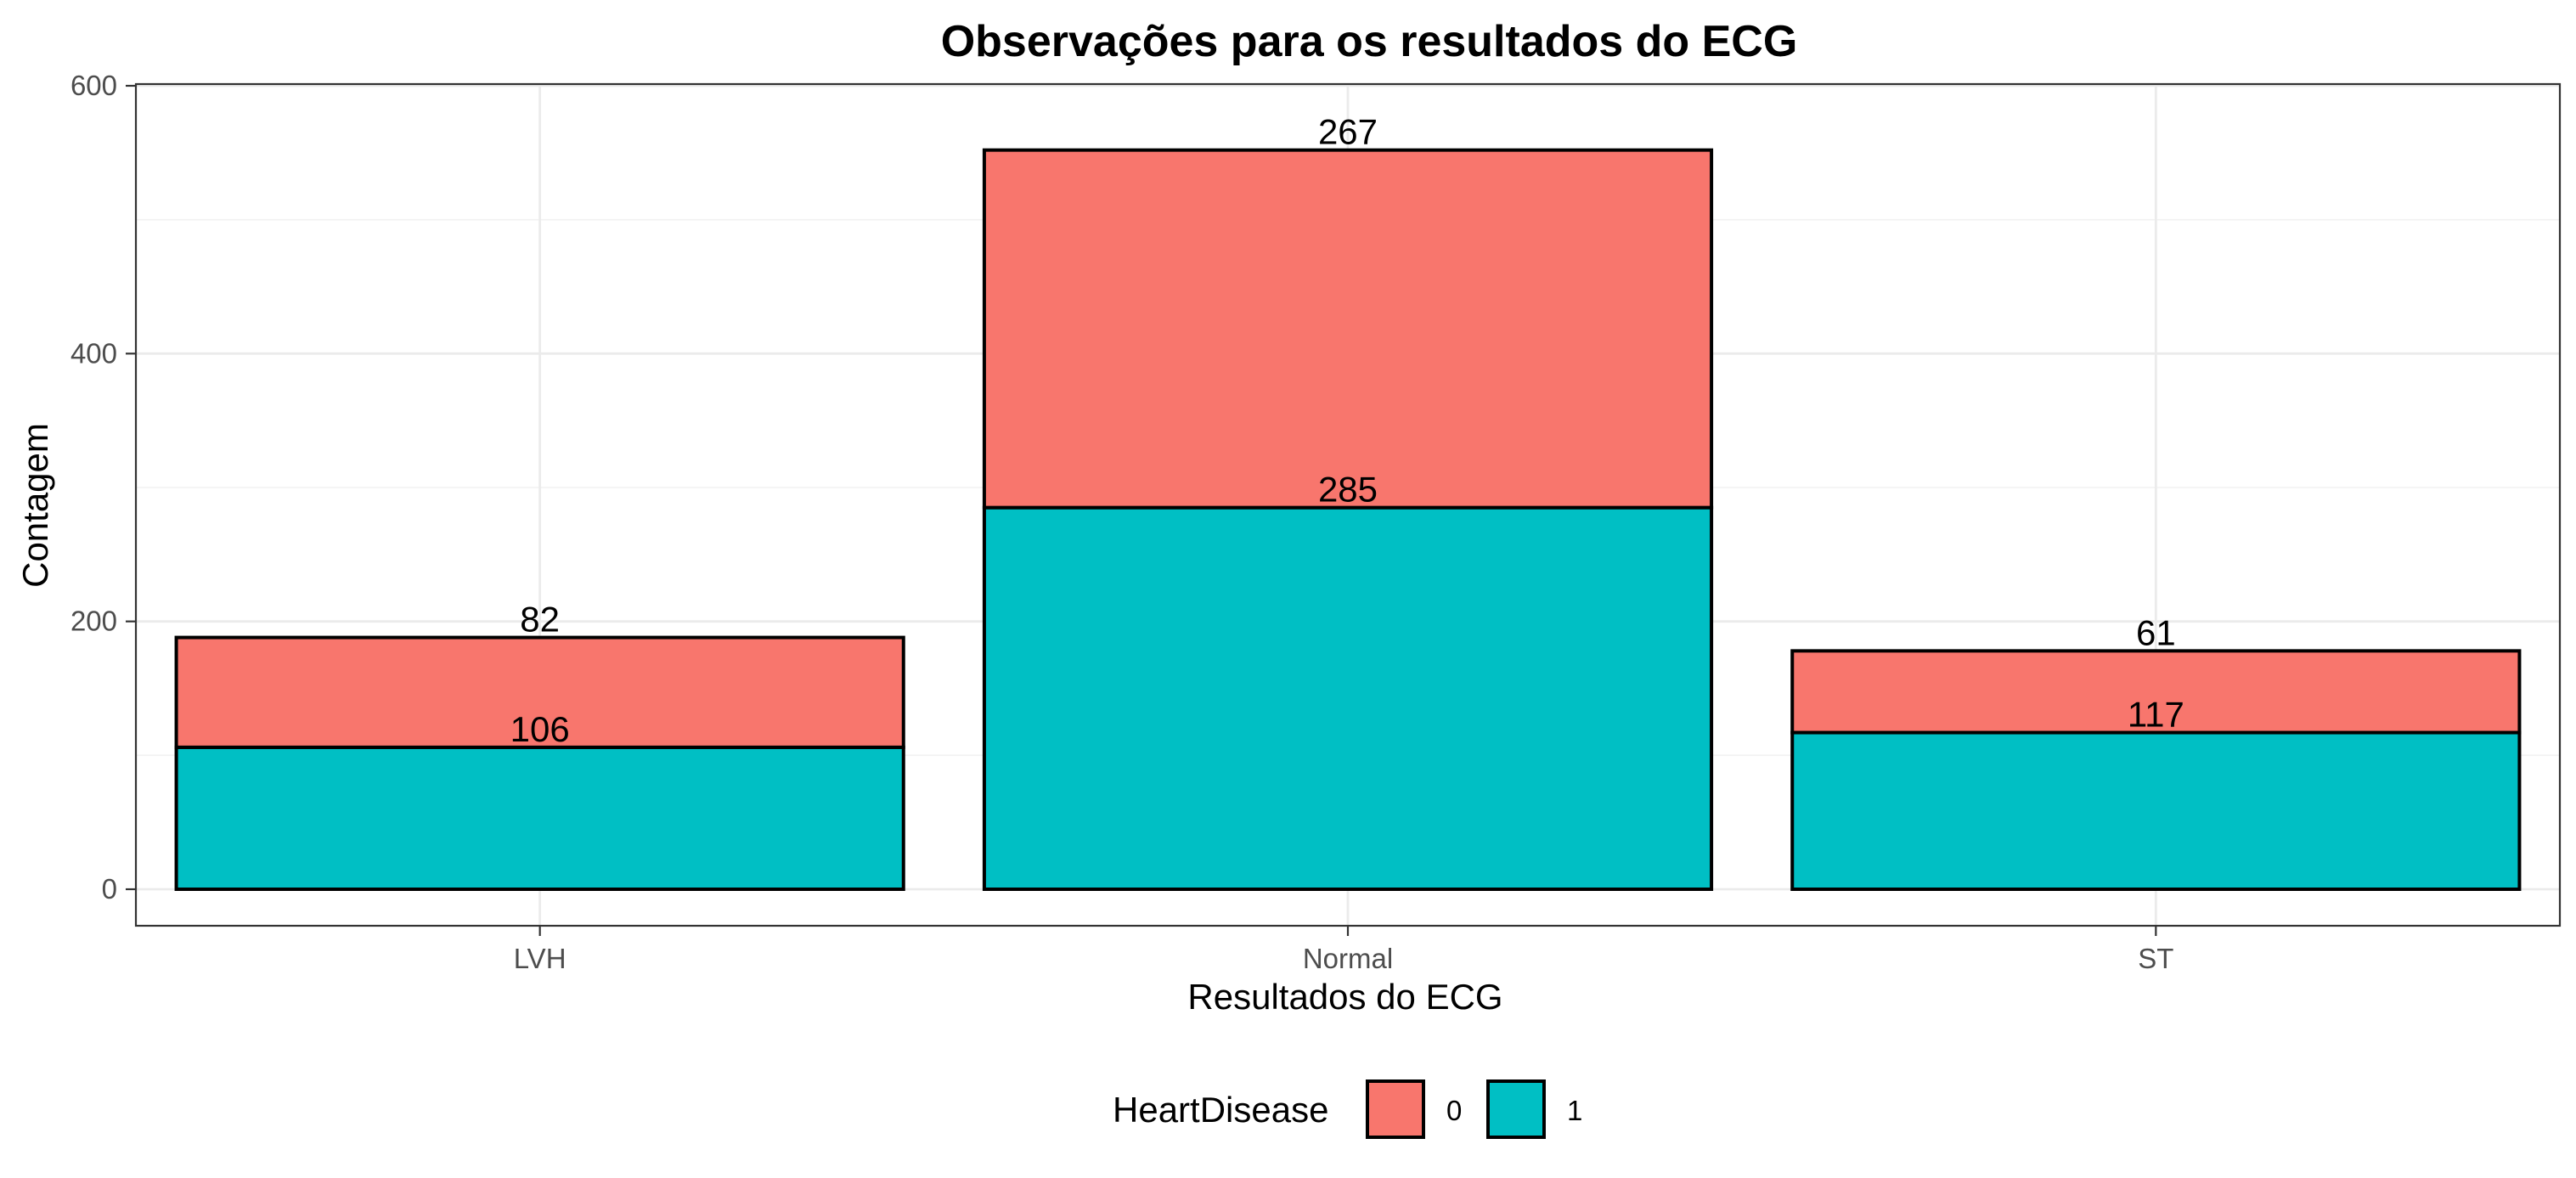 This screenshot has width=2576, height=1178. What do you see at coordinates (2156, 632) in the screenshot?
I see `bar-value-label: 61` at bounding box center [2156, 632].